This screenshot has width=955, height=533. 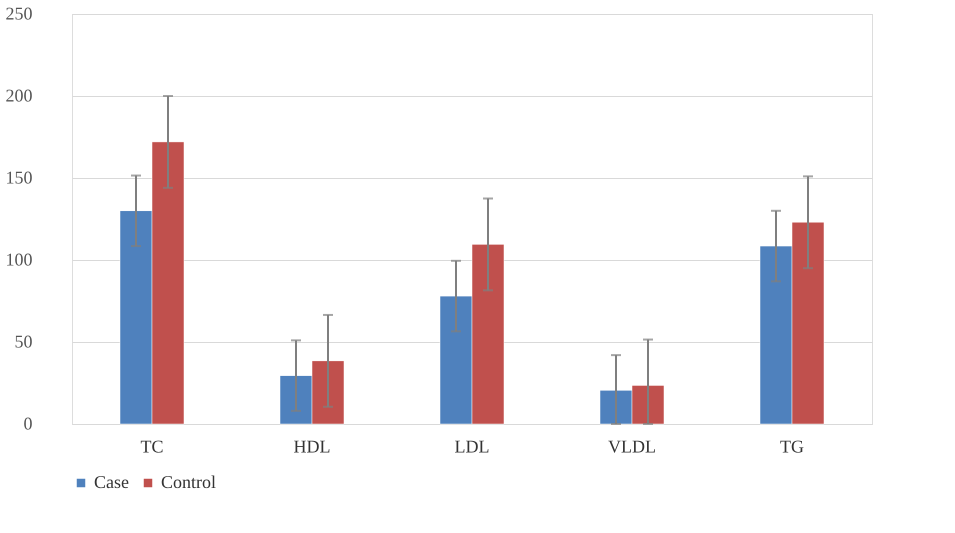 I want to click on y-tick-label: 100, so click(x=19, y=260).